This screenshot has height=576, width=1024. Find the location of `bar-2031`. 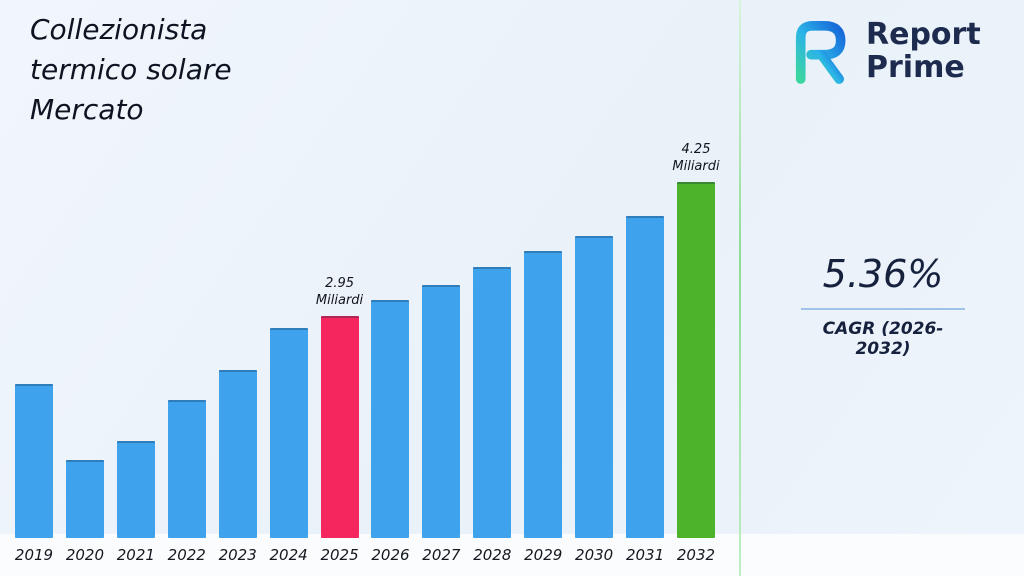

bar-2031 is located at coordinates (645, 377).